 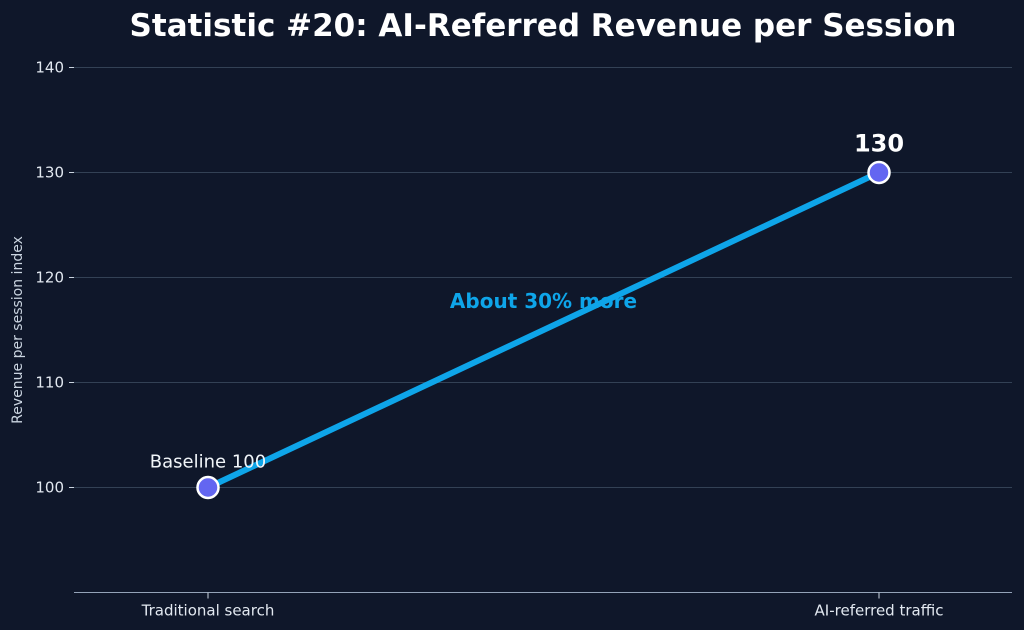 What do you see at coordinates (49, 68) in the screenshot?
I see `y-tick-label-140: 140` at bounding box center [49, 68].